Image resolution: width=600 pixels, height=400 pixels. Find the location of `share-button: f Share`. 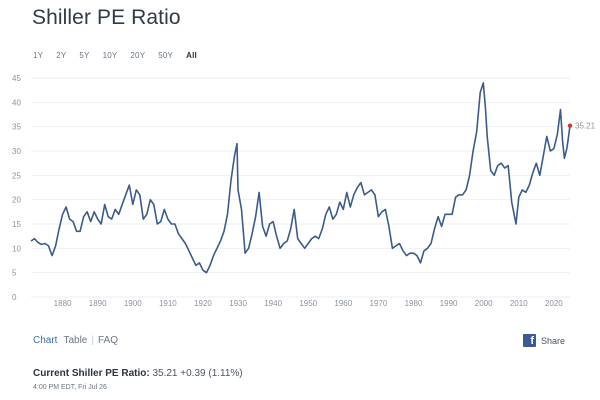

share-button: f Share is located at coordinates (544, 340).